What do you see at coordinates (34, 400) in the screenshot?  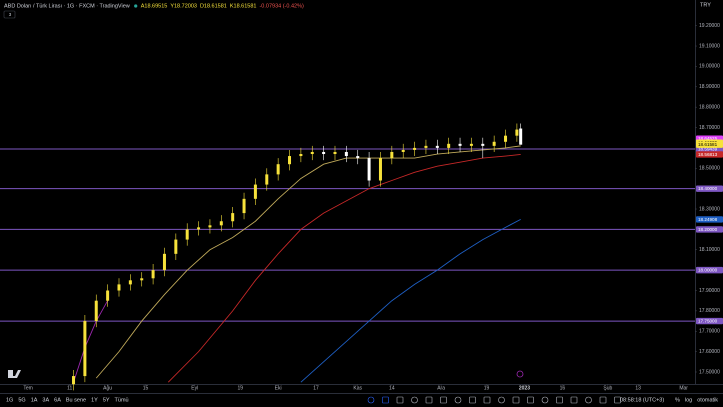 I see `range-button: 1A` at bounding box center [34, 400].